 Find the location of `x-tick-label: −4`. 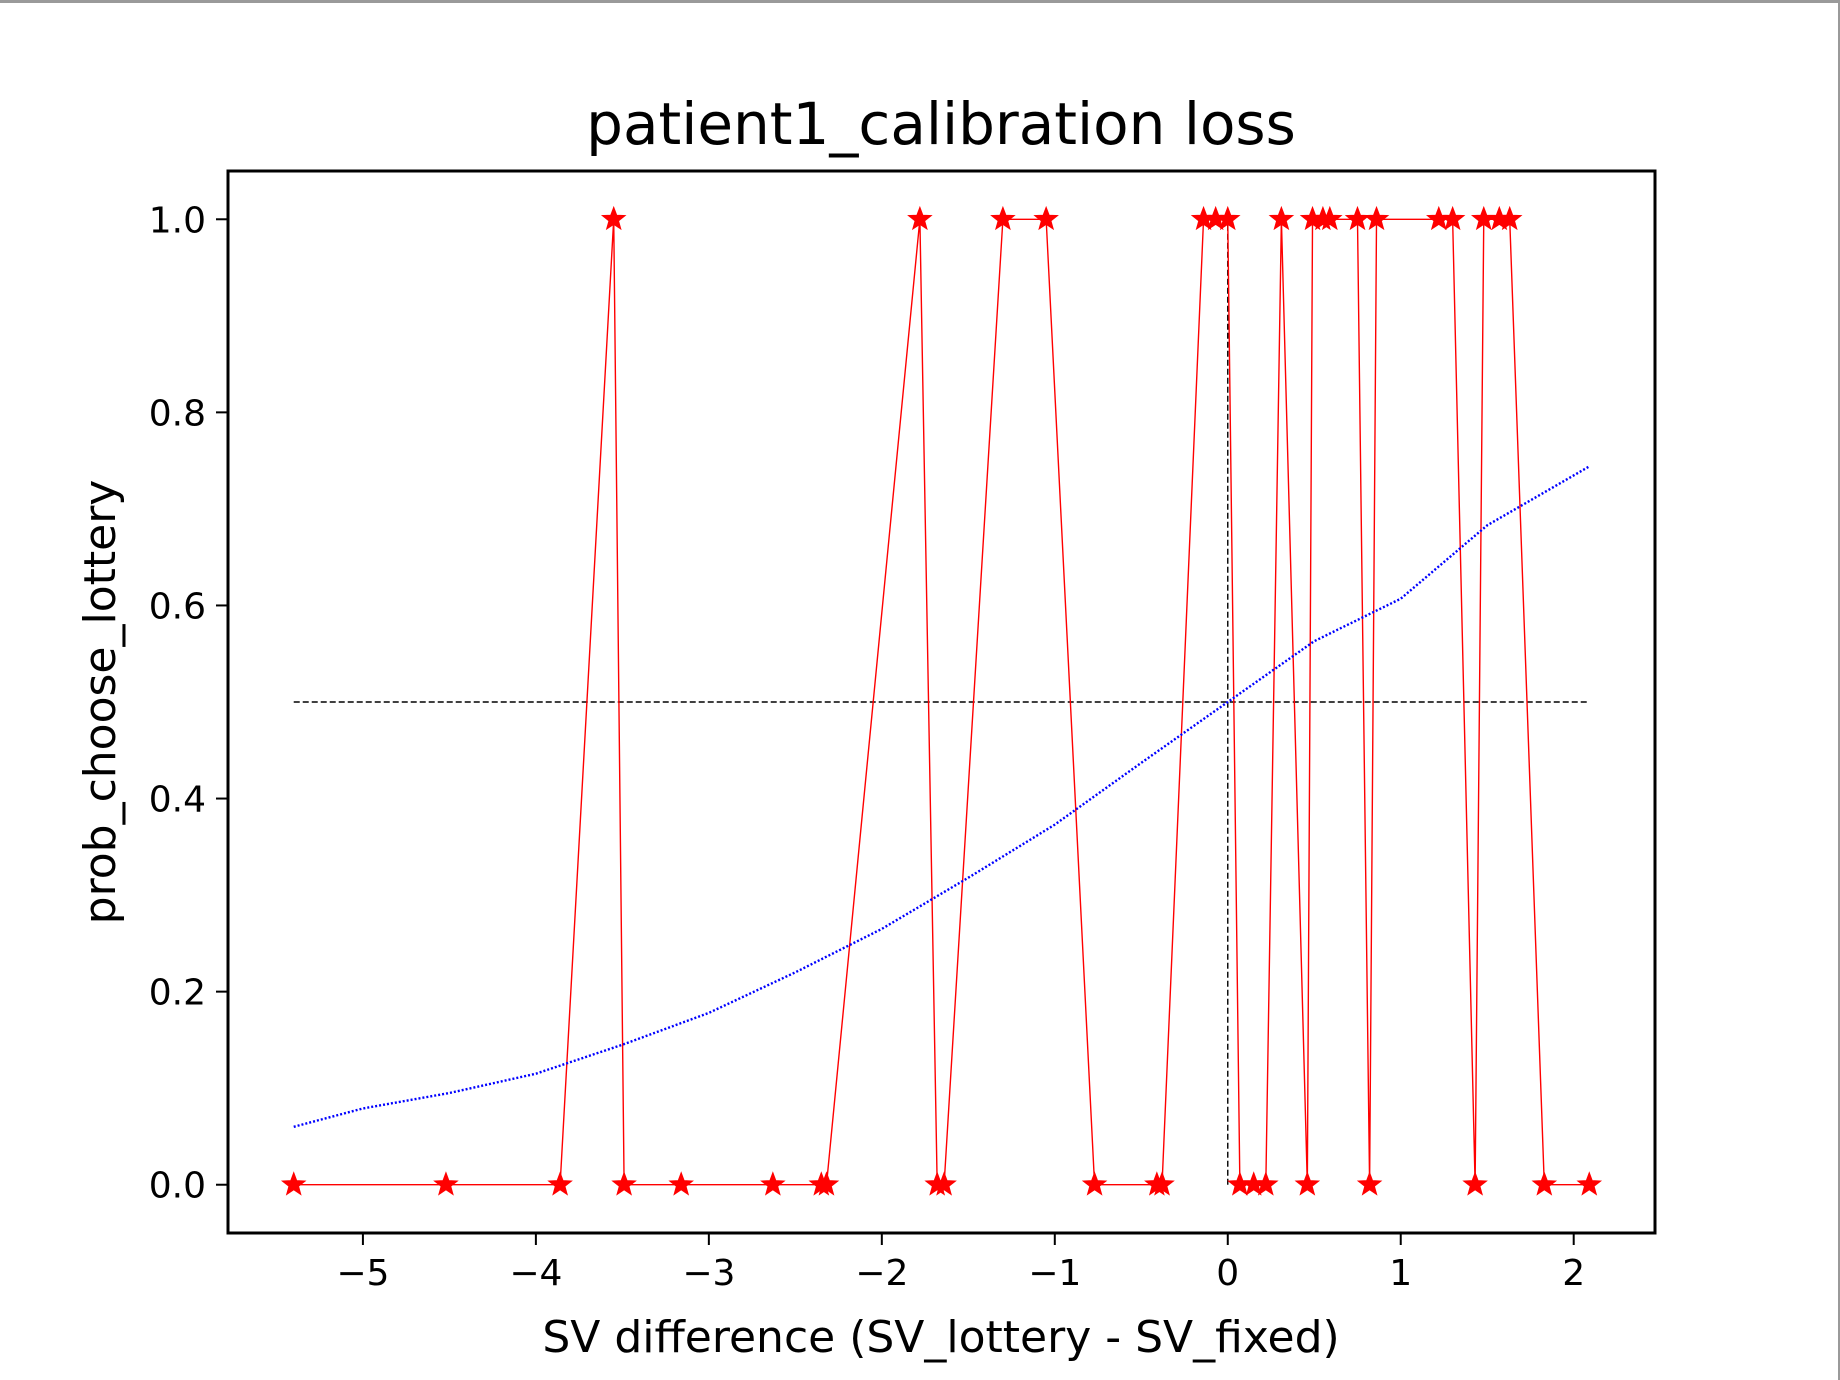

x-tick-label: −4 is located at coordinates (535, 1273).